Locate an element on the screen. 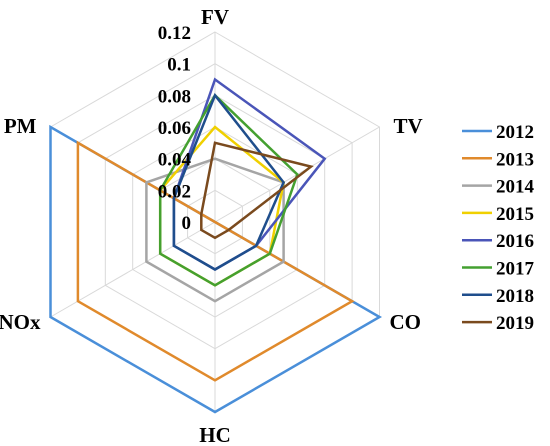 Image resolution: width=550 pixels, height=446 pixels. legend-label-2013: 2013 is located at coordinates (515, 159).